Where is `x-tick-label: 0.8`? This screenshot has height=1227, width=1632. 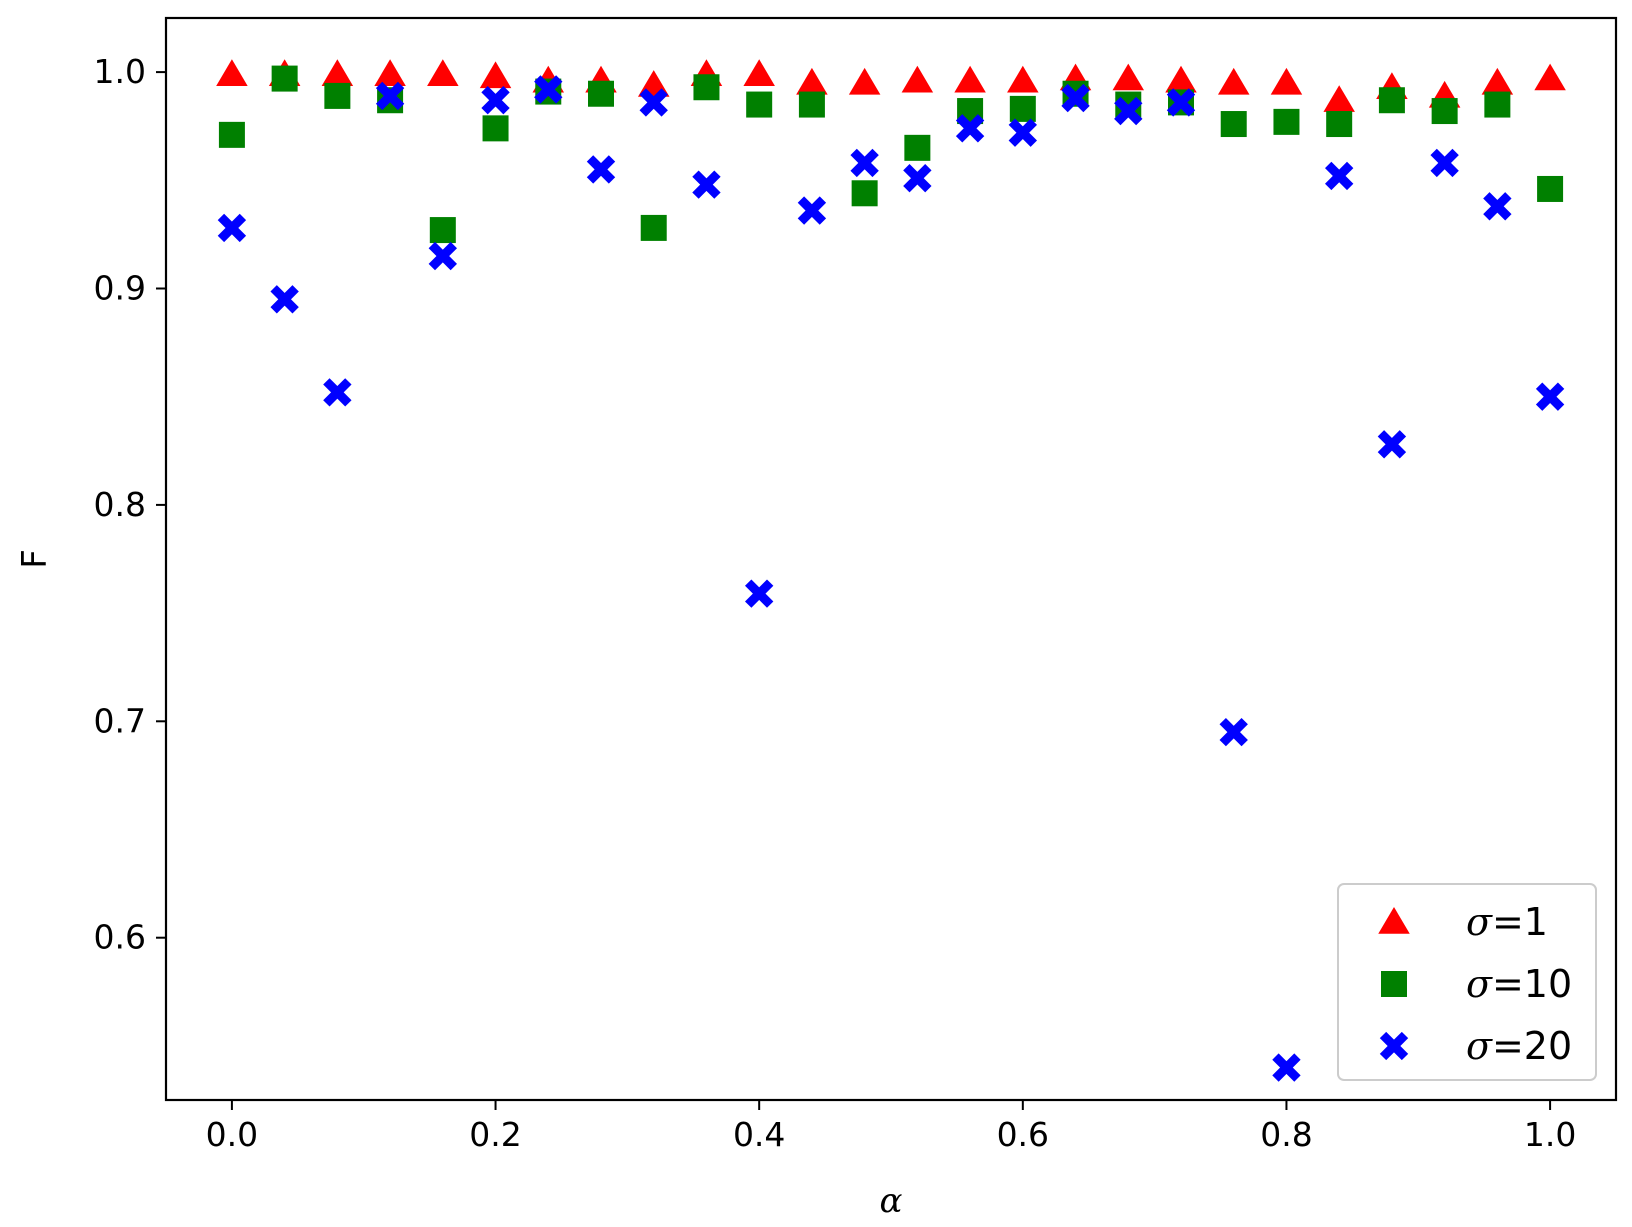 x-tick-label: 0.8 is located at coordinates (1286, 1134).